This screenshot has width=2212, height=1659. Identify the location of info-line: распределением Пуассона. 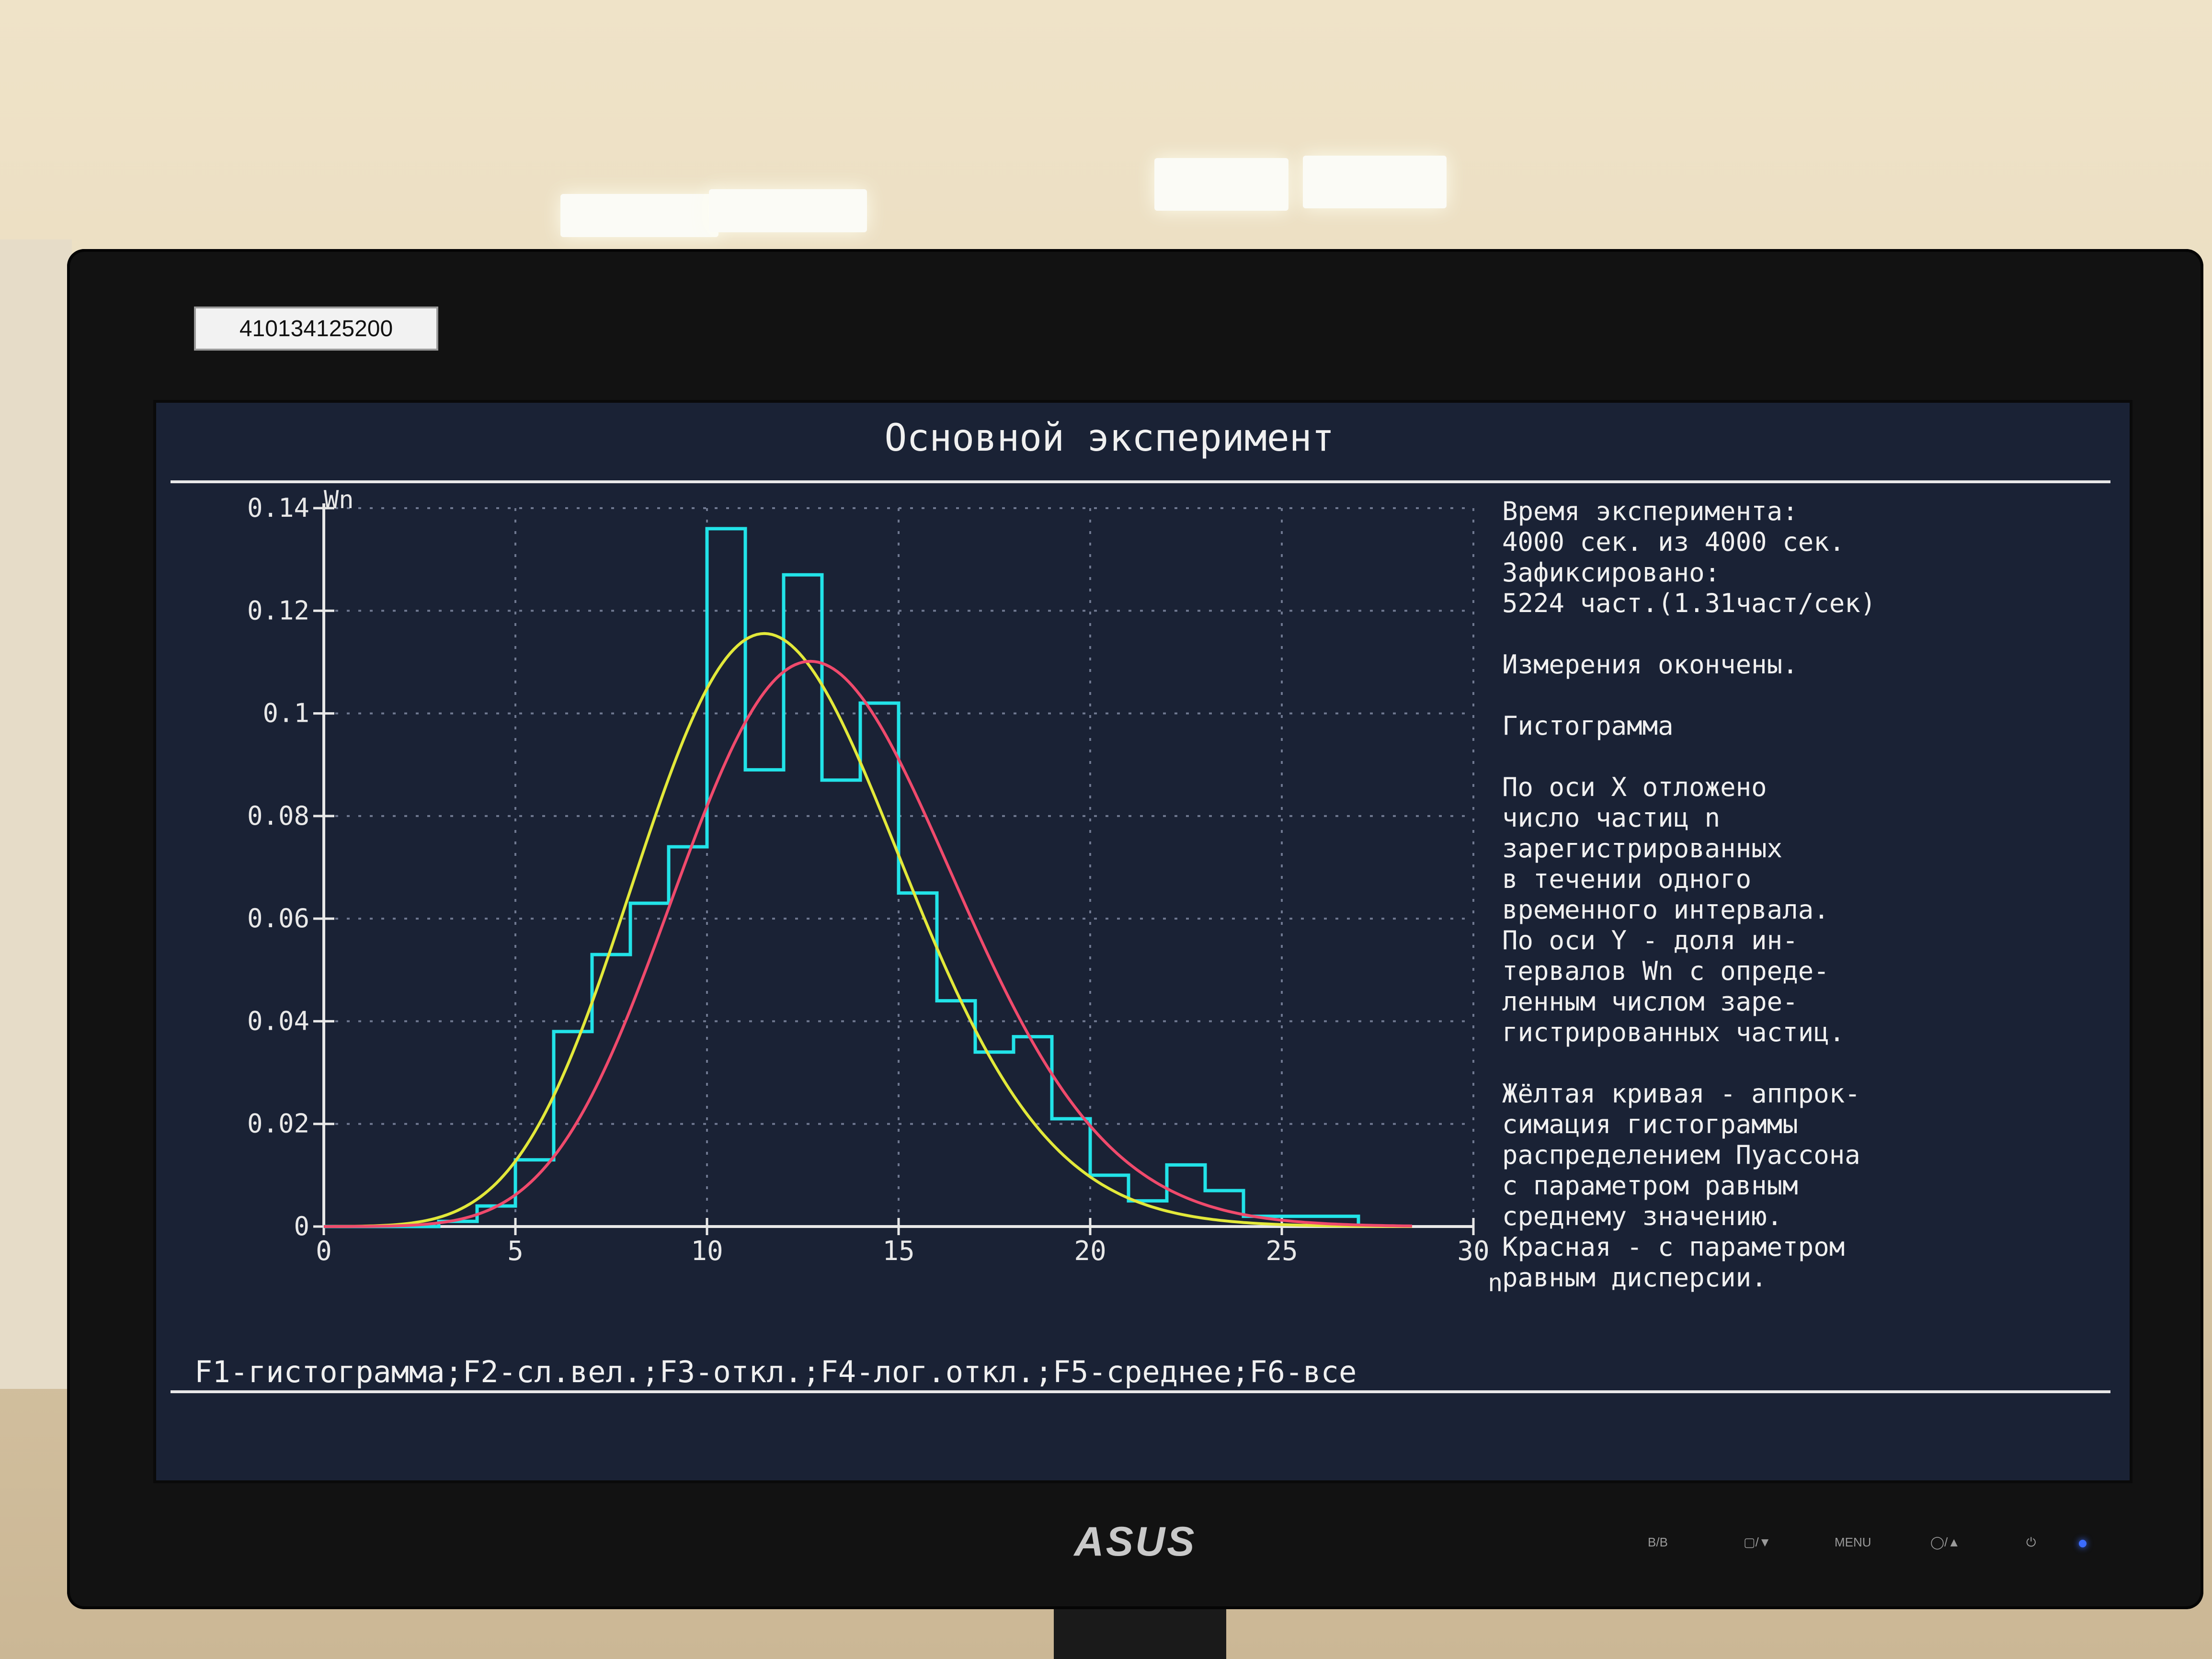
(1681, 1155).